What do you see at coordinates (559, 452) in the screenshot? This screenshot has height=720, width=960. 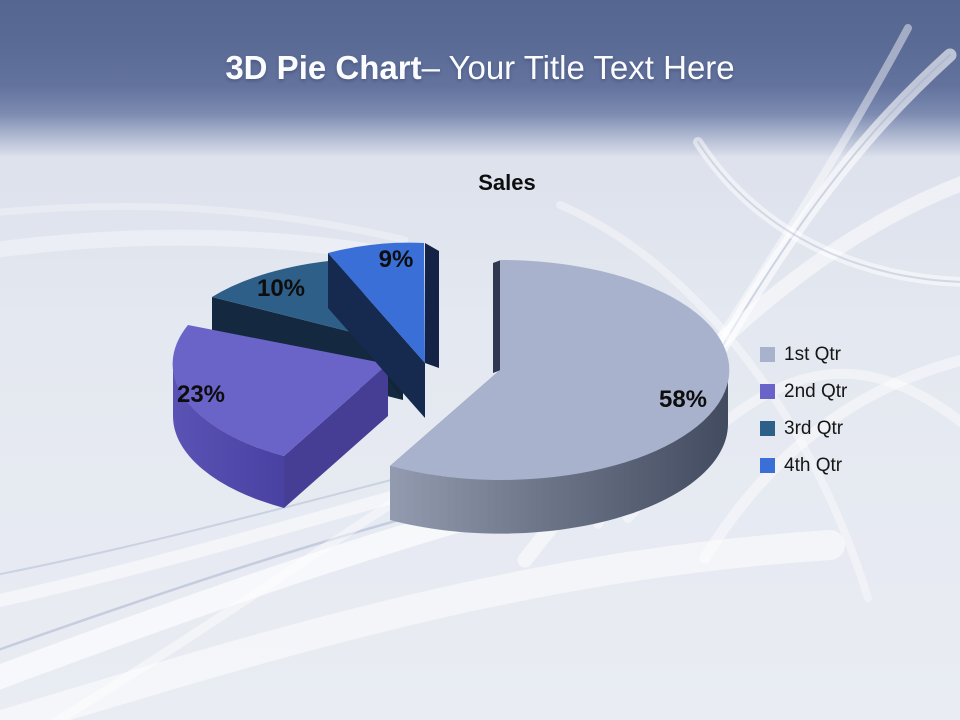 I see `pie-slice-1st-qtr-rim` at bounding box center [559, 452].